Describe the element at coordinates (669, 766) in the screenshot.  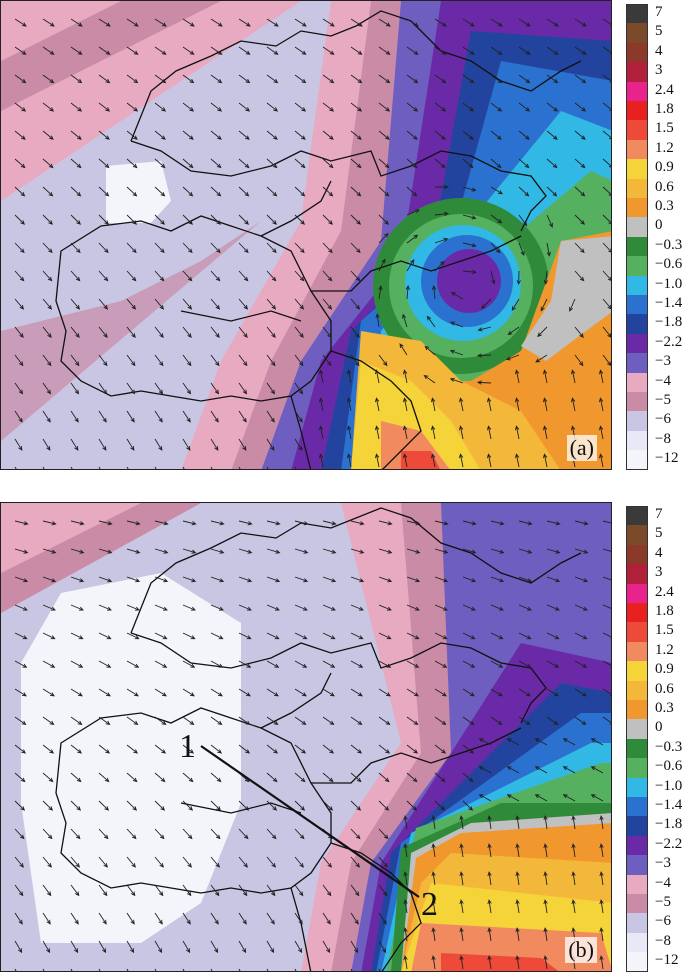
I see `colorbar-tick-label: −0.6` at that location.